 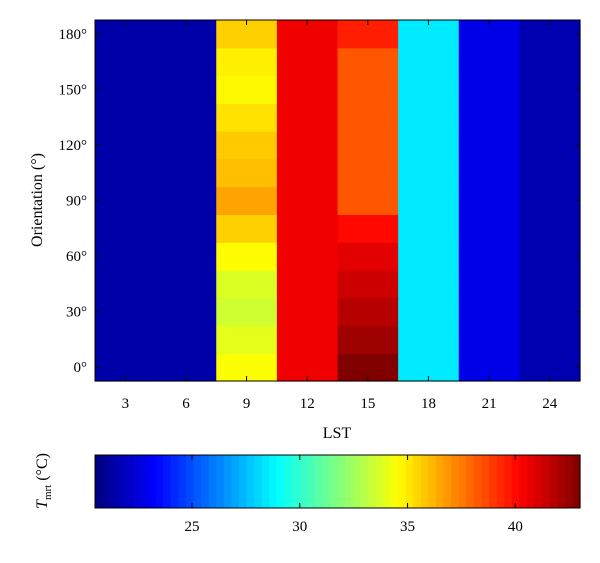 What do you see at coordinates (73, 35) in the screenshot?
I see `y-tick-label: 180°` at bounding box center [73, 35].